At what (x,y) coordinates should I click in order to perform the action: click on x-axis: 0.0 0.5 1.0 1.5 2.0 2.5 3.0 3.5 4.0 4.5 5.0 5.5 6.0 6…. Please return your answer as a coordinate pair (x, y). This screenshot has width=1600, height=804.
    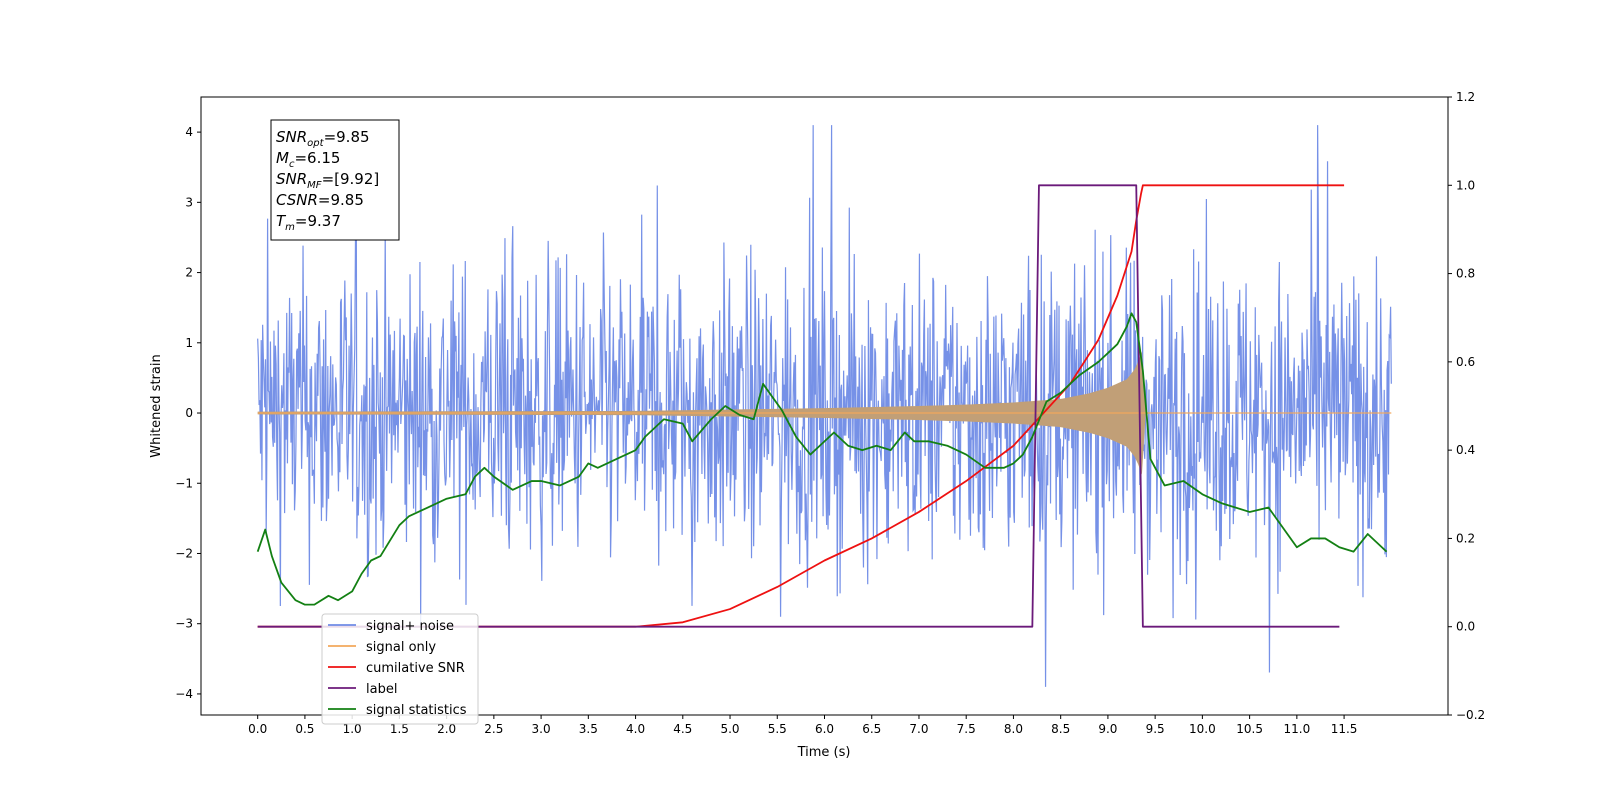
    Looking at the image, I should click on (802, 725).